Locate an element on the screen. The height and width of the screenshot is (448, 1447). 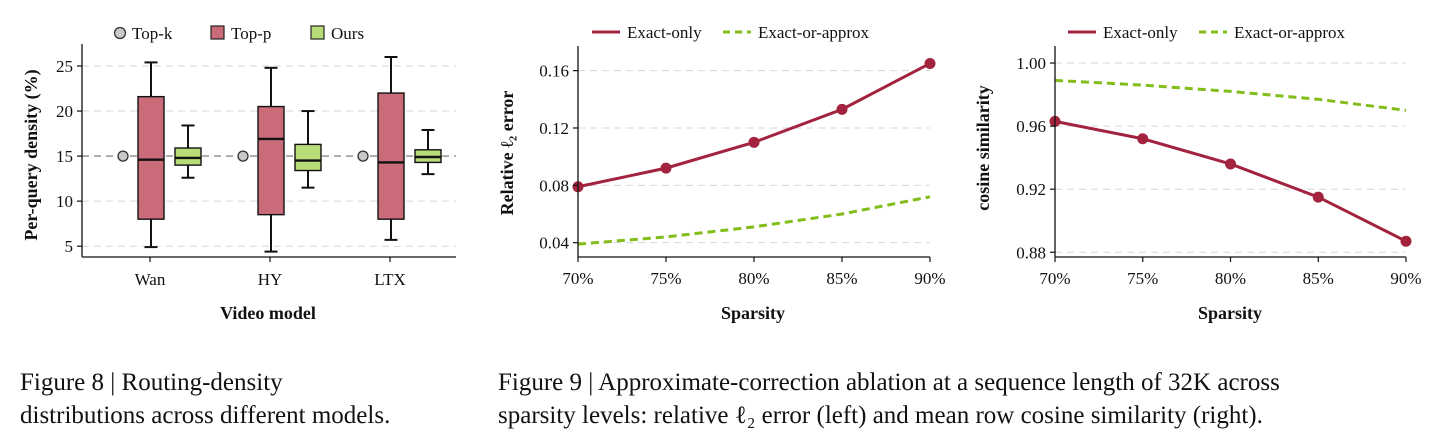
fig8-legend: Top-k Top-p Ours is located at coordinates (238, 33).